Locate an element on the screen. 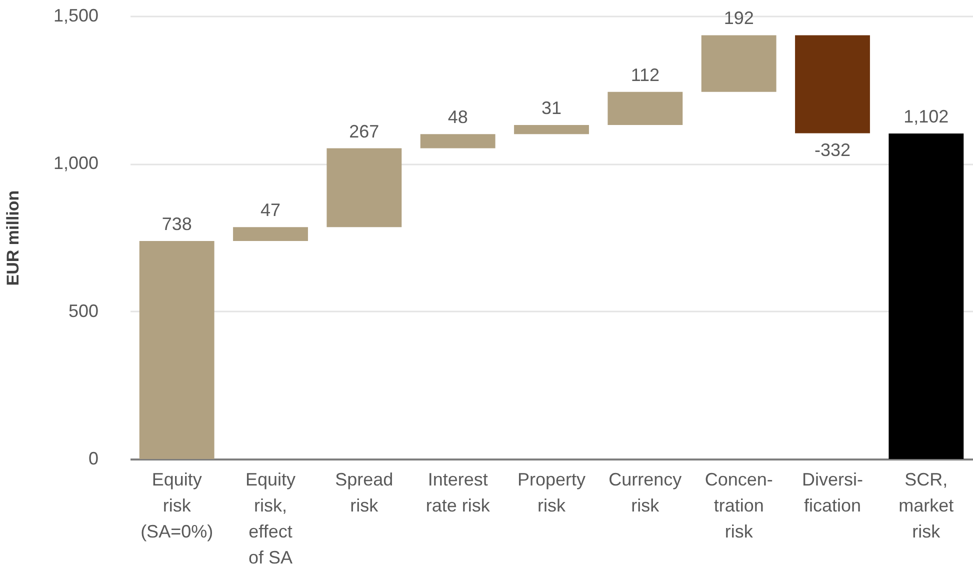 The width and height of the screenshot is (973, 576). data-label: 48 is located at coordinates (458, 117).